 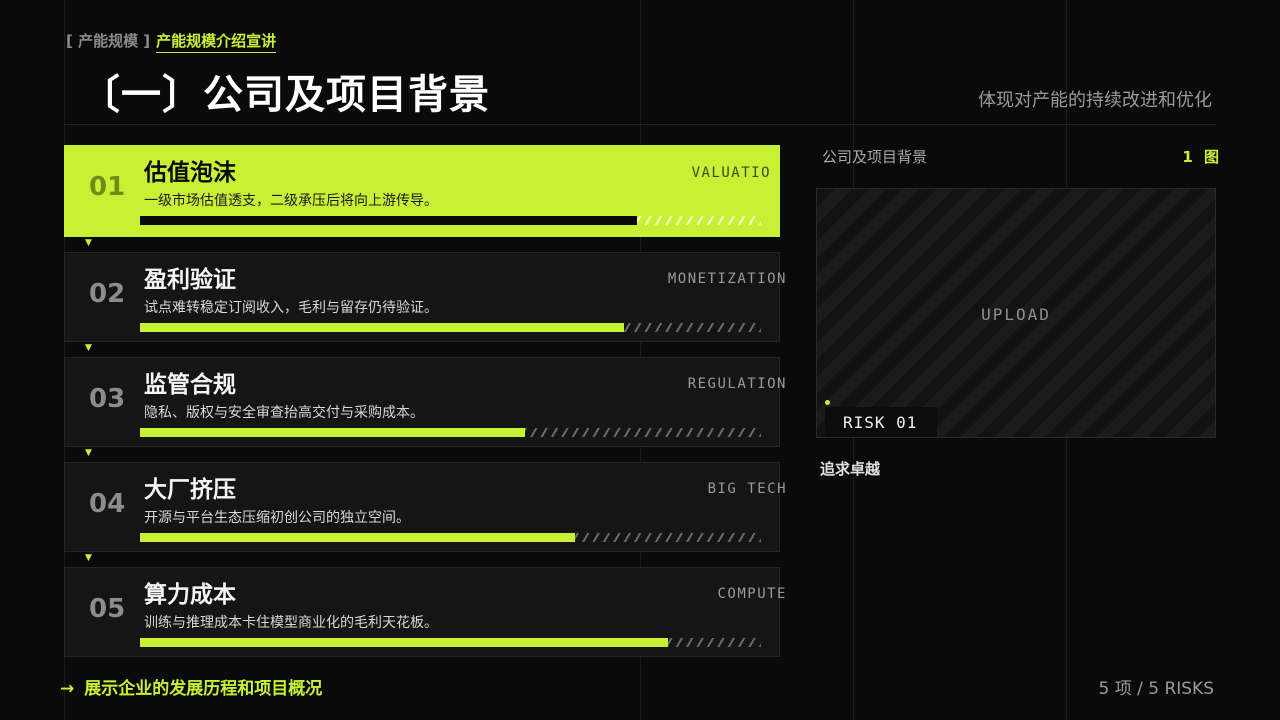 What do you see at coordinates (1095, 100) in the screenshot?
I see `page-subtitle: 体现对产能的持续改进和优化` at bounding box center [1095, 100].